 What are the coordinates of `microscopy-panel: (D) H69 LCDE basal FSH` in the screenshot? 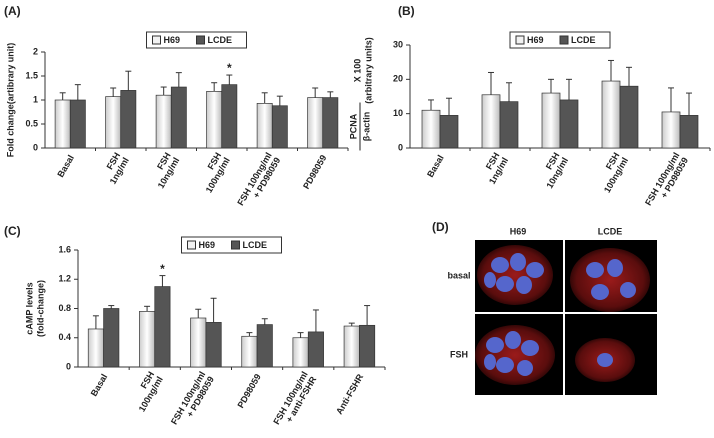 It's located at (544, 307).